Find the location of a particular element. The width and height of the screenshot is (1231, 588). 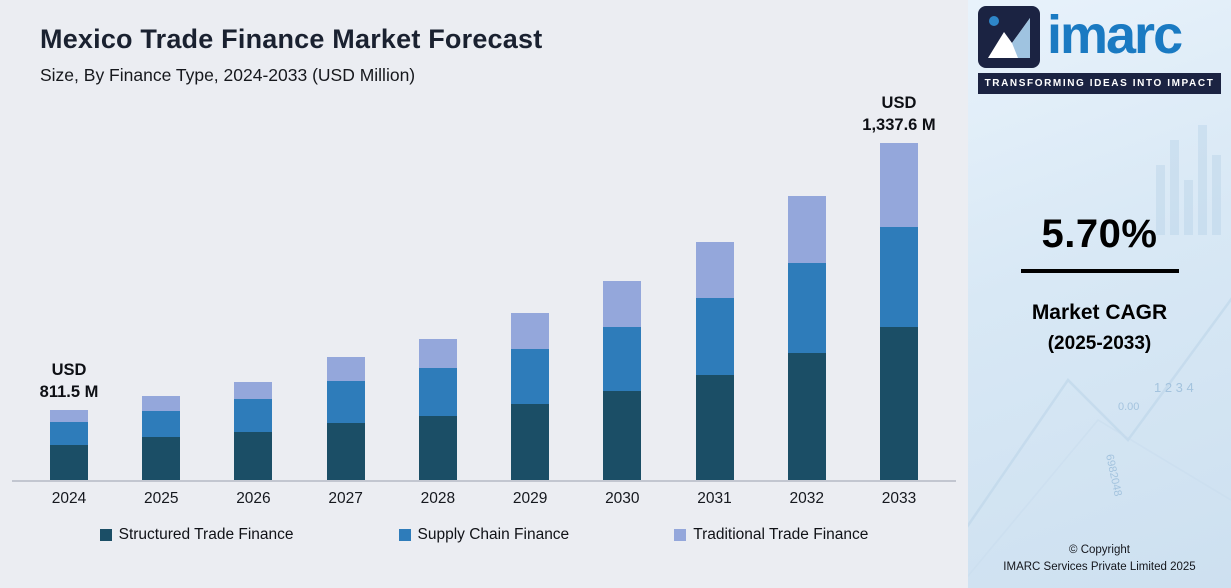

x-axis-label: 2032 is located at coordinates (806, 498).